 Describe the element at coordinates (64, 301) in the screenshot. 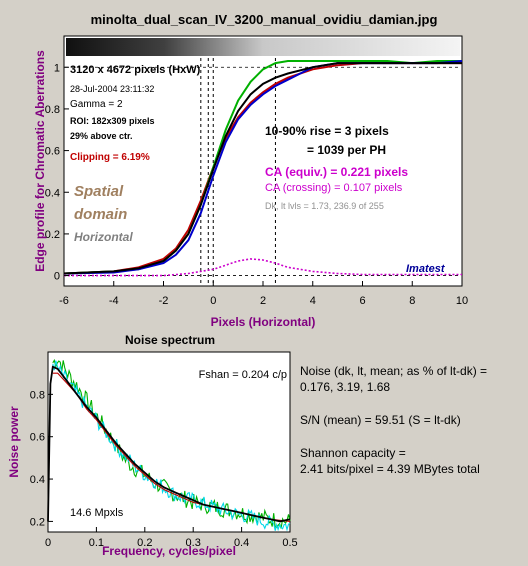

I see `edge-x-tick-label: -6` at that location.